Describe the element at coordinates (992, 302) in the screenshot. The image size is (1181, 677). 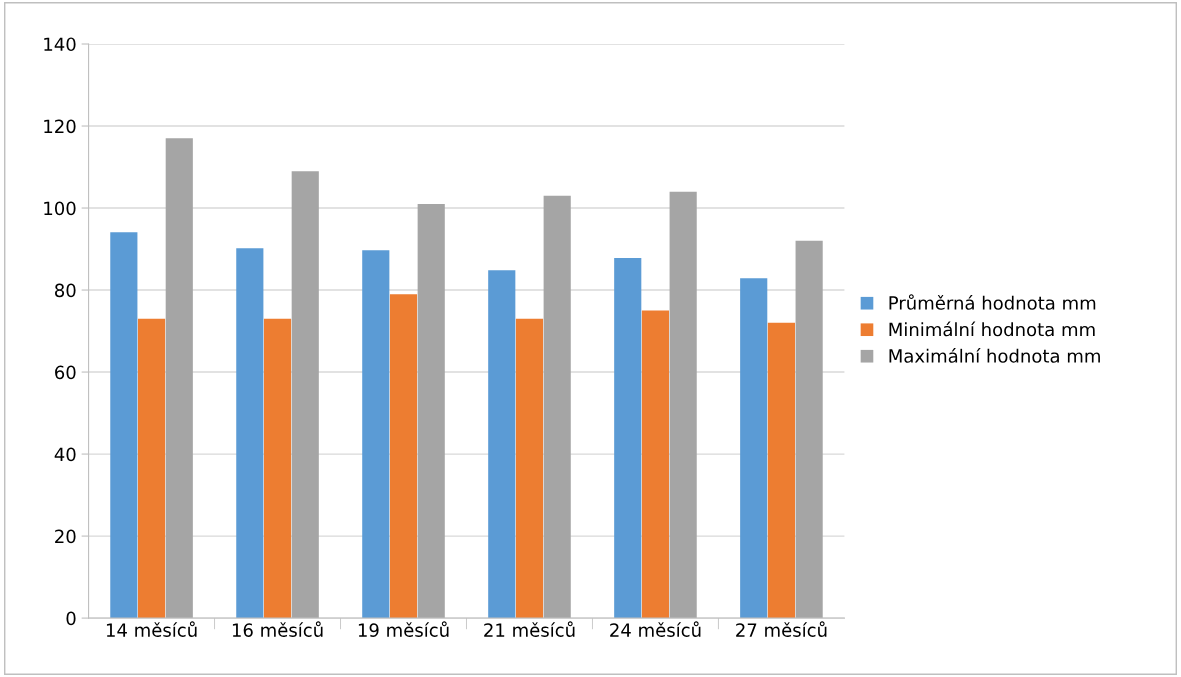
I see `legend-label: Průměrná hodnota mm` at that location.